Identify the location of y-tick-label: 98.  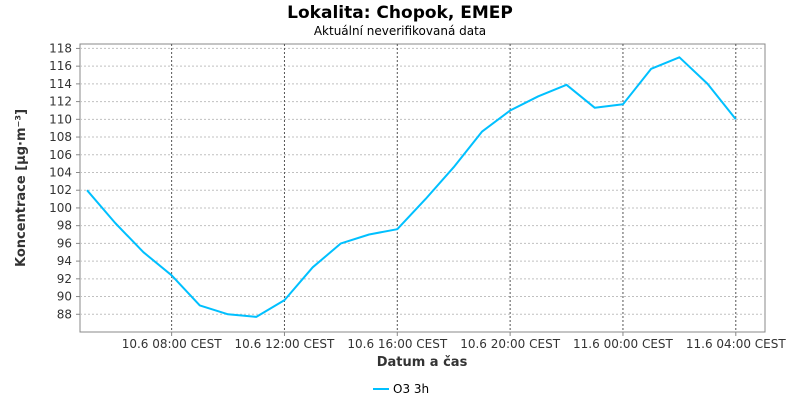
(64, 226).